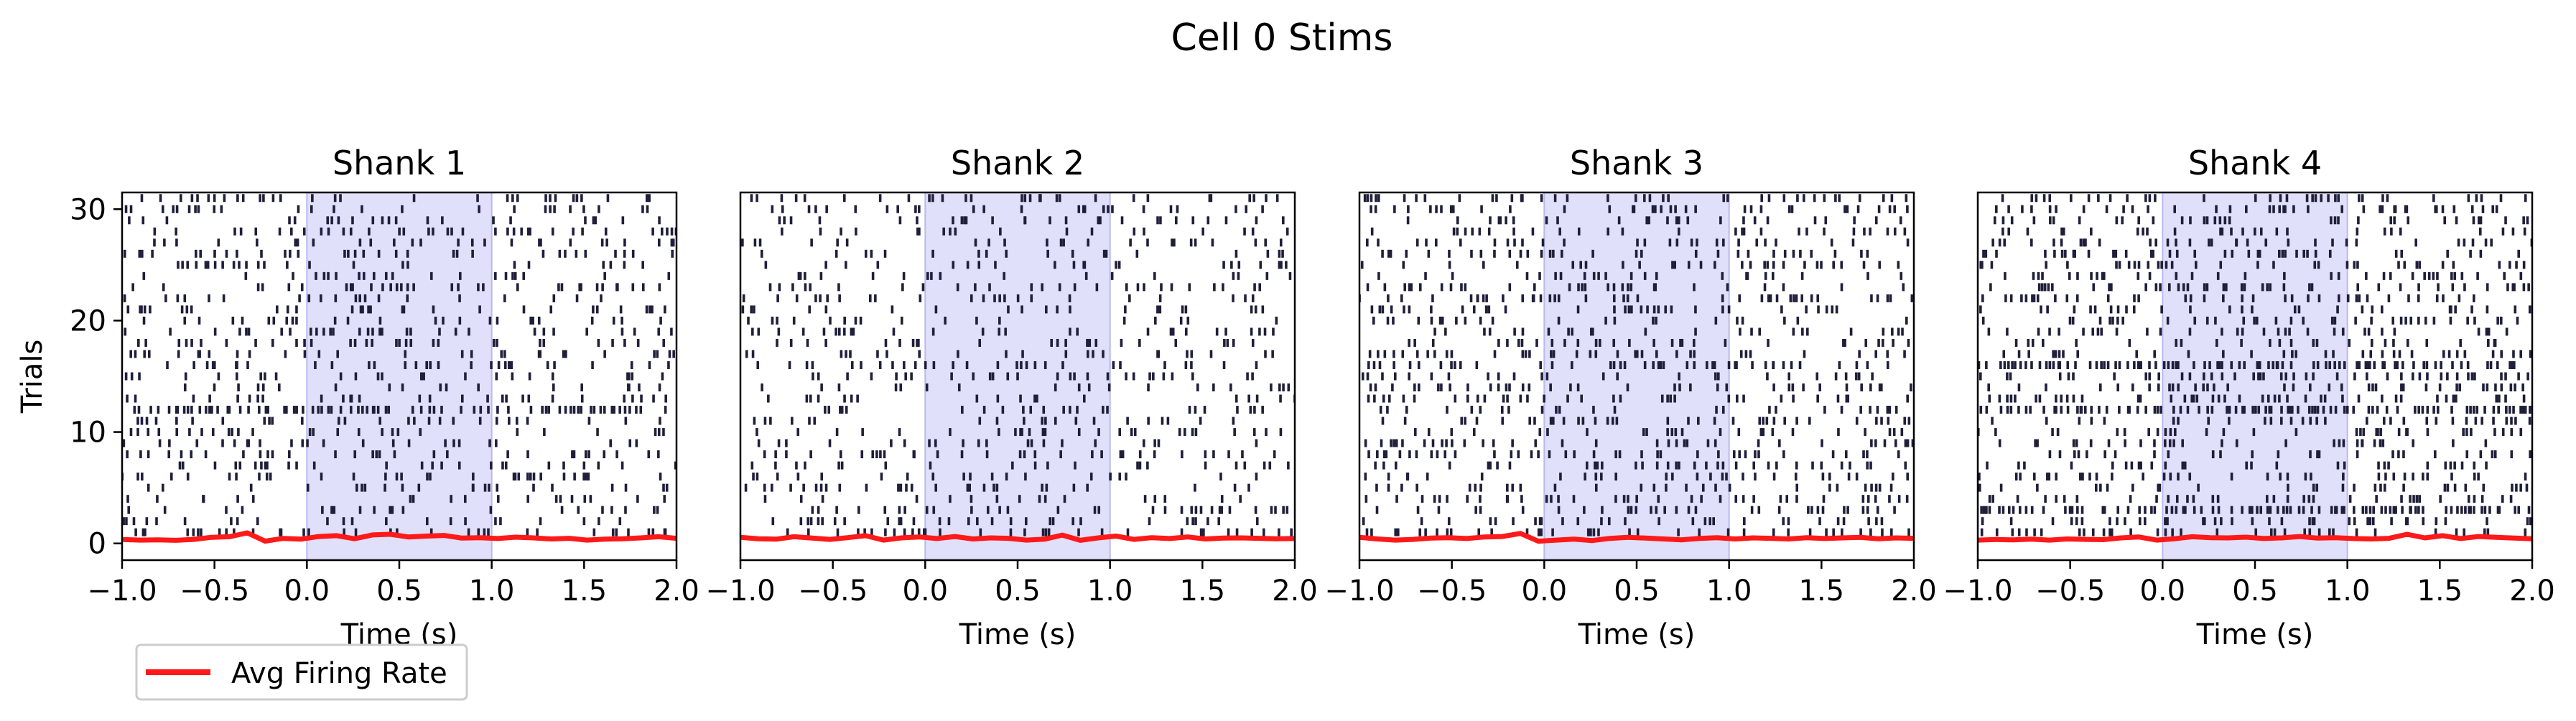 The image size is (2576, 721). Describe the element at coordinates (88, 434) in the screenshot. I see `y-tick-label: 10` at that location.